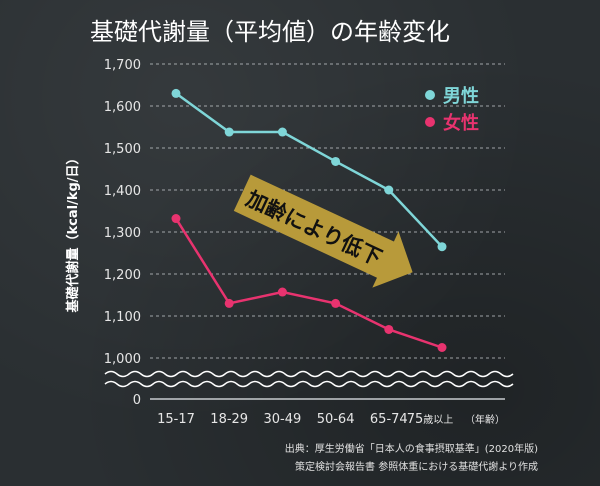 Image resolution: width=600 pixels, height=486 pixels. I want to click on x-tick-label: 75歳以上, so click(430, 419).